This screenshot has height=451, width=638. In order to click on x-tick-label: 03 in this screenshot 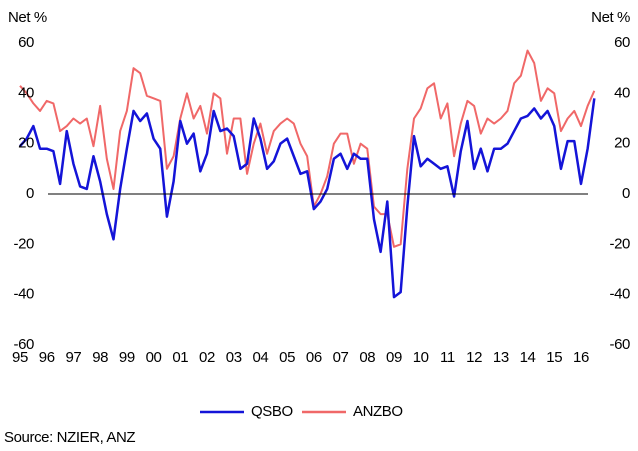, I will do `click(234, 357)`.